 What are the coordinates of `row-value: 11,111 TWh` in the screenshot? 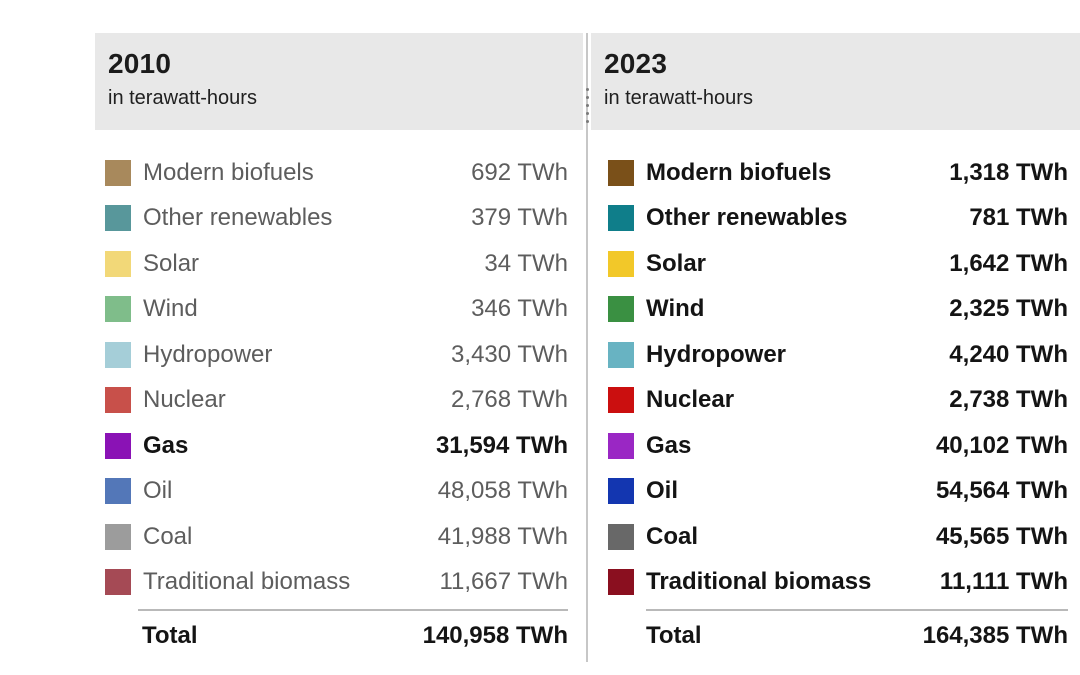 It's located at (1003, 582).